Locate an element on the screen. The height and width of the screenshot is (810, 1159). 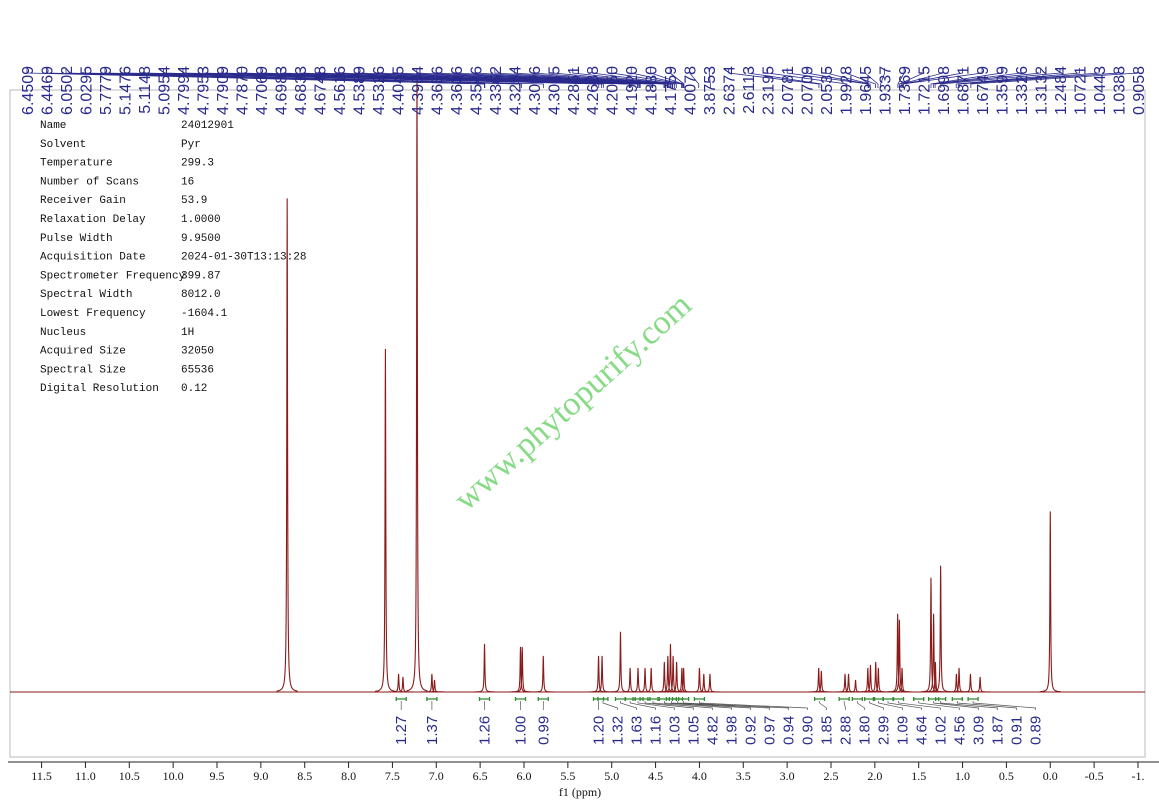
param-name: Temperature is located at coordinates (76, 164).